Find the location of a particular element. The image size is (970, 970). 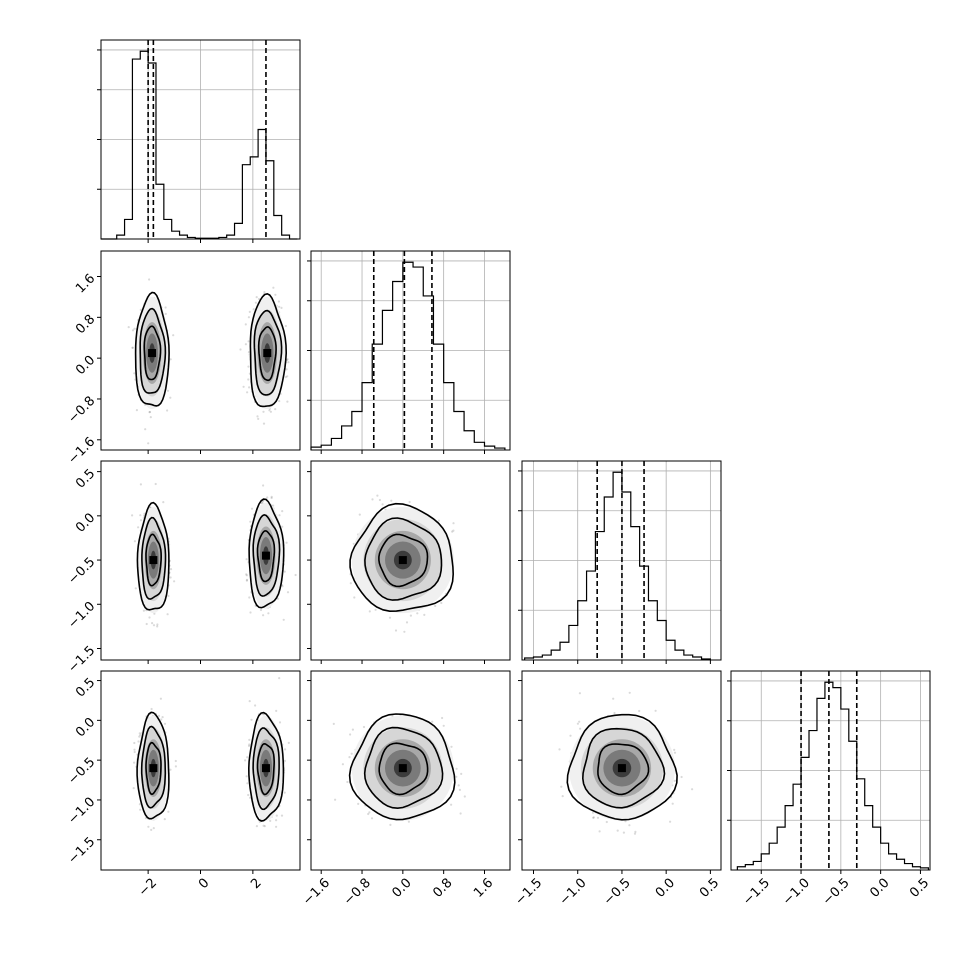

hist-panel-3-x-tick-label: 0.0 is located at coordinates (879, 888).